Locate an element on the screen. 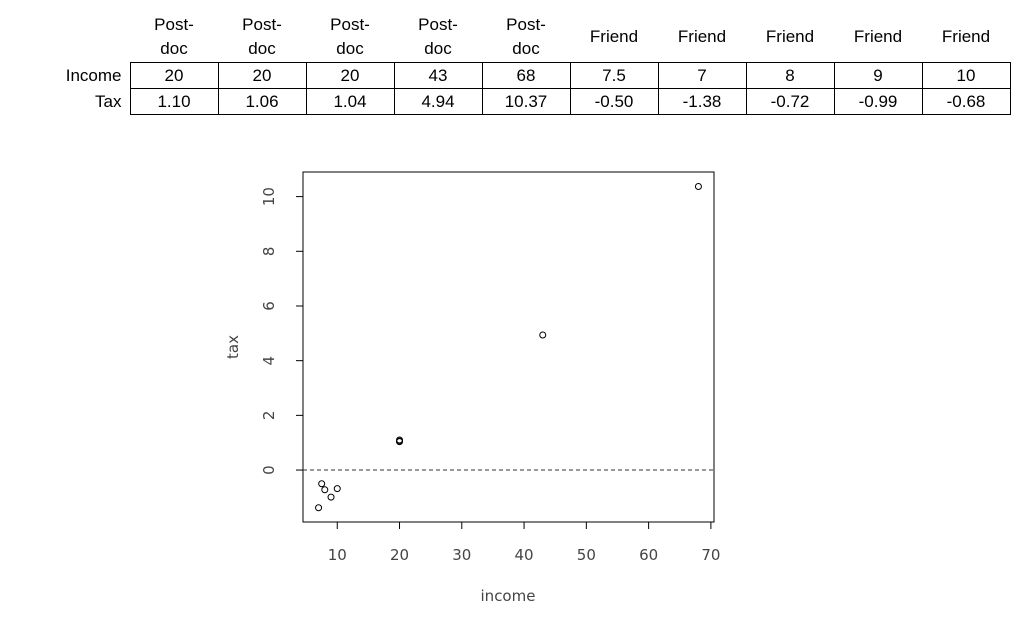 This screenshot has width=1024, height=628. x-tick-label: 40 is located at coordinates (524, 555).